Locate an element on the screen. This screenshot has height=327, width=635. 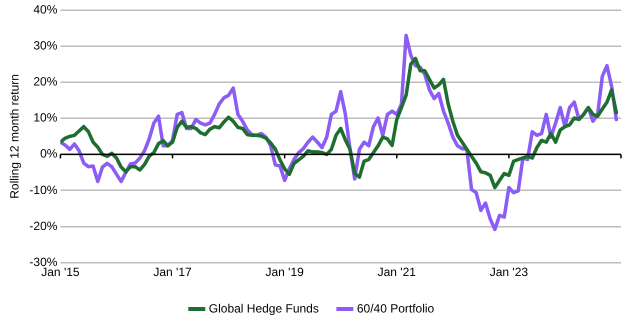
x-tick-label: Jan '23 is located at coordinates (509, 272).